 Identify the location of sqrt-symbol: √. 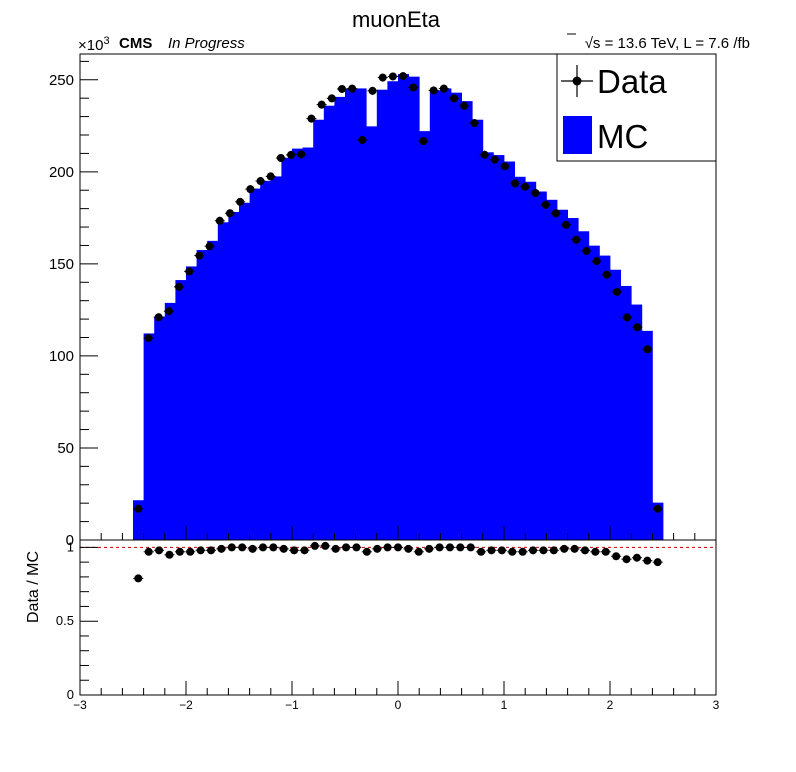
(589, 43).